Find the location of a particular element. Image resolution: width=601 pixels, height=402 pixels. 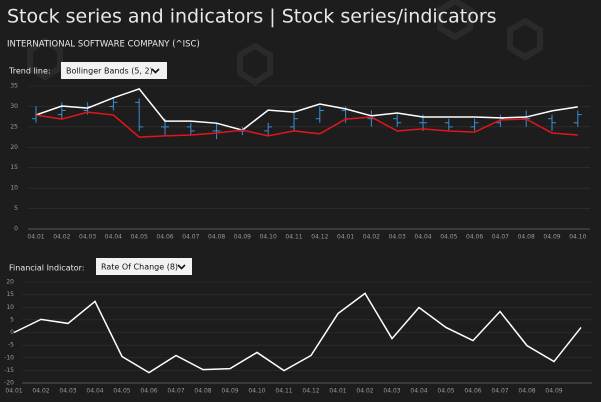

dropdown-value: Bollinger Bands (5, 2) is located at coordinates (109, 71).